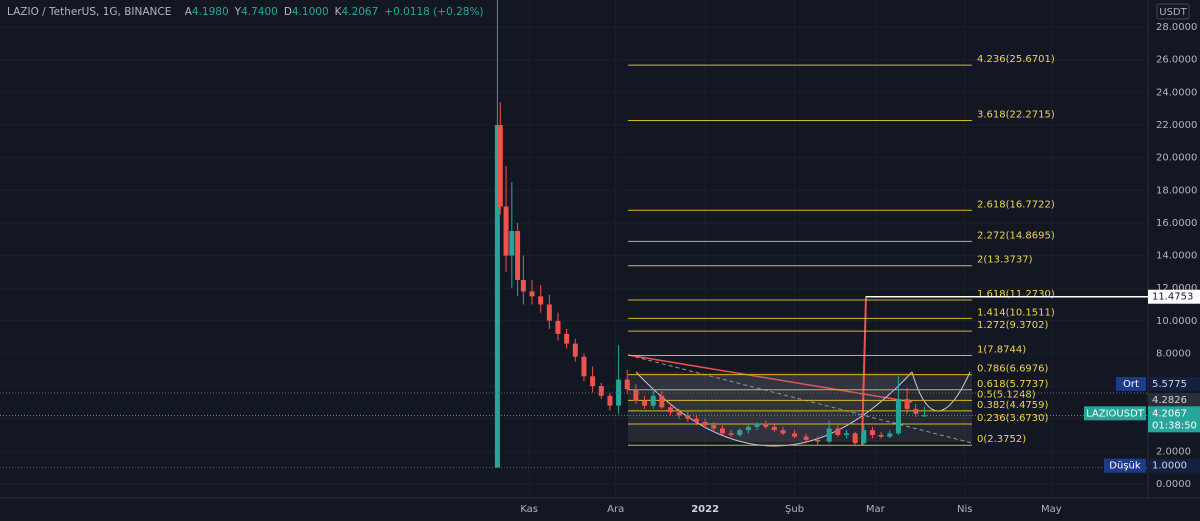  Describe the element at coordinates (89, 12) in the screenshot. I see `symbol: LAZIO / TetherUS, 1G, BINANCE` at that location.